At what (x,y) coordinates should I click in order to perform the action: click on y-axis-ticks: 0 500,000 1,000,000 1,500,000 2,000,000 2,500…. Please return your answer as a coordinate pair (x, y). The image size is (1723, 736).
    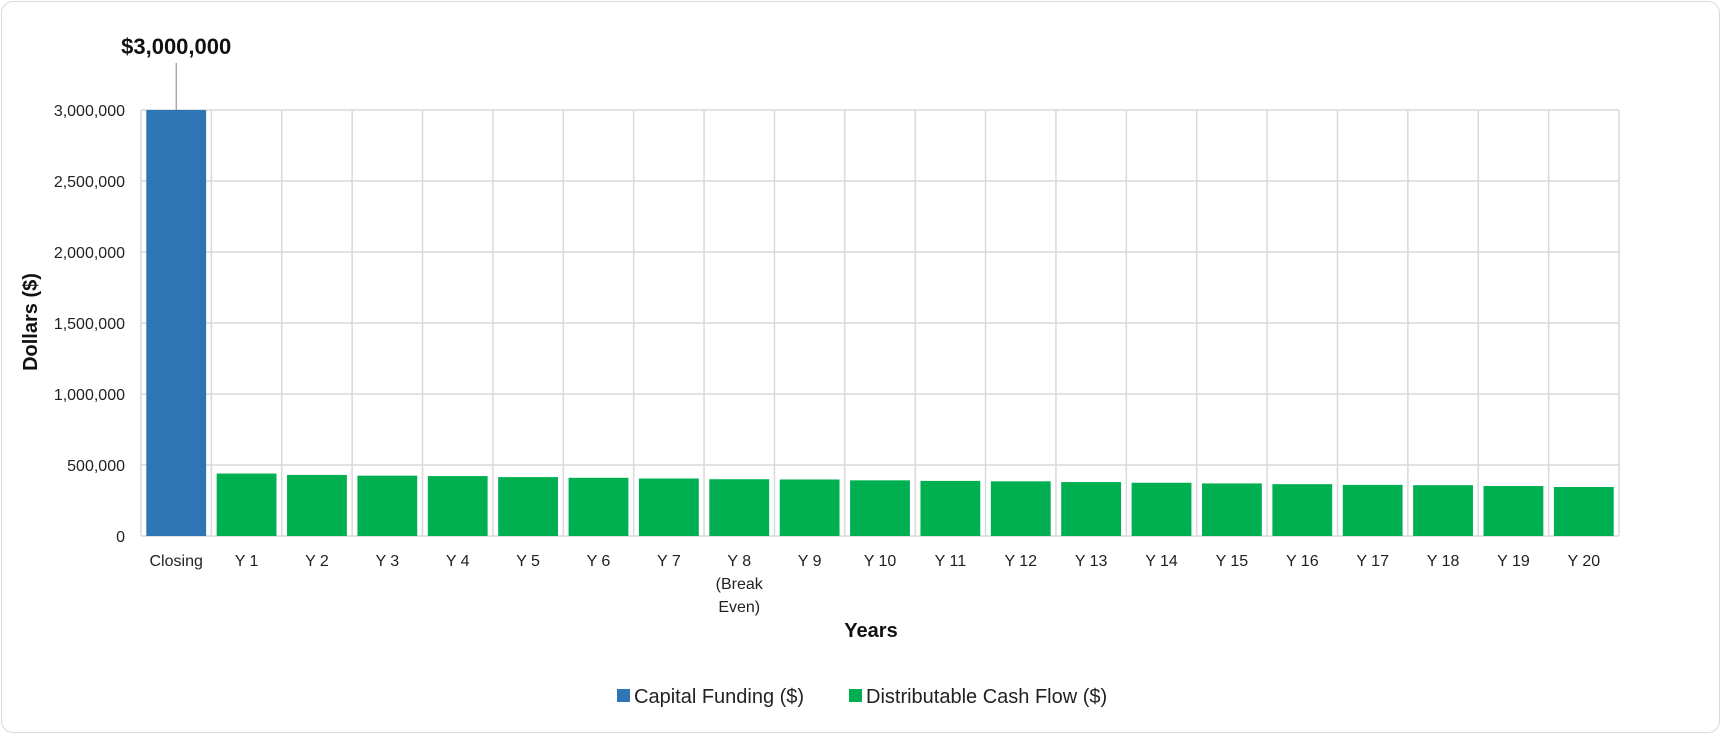
    Looking at the image, I should click on (89, 324).